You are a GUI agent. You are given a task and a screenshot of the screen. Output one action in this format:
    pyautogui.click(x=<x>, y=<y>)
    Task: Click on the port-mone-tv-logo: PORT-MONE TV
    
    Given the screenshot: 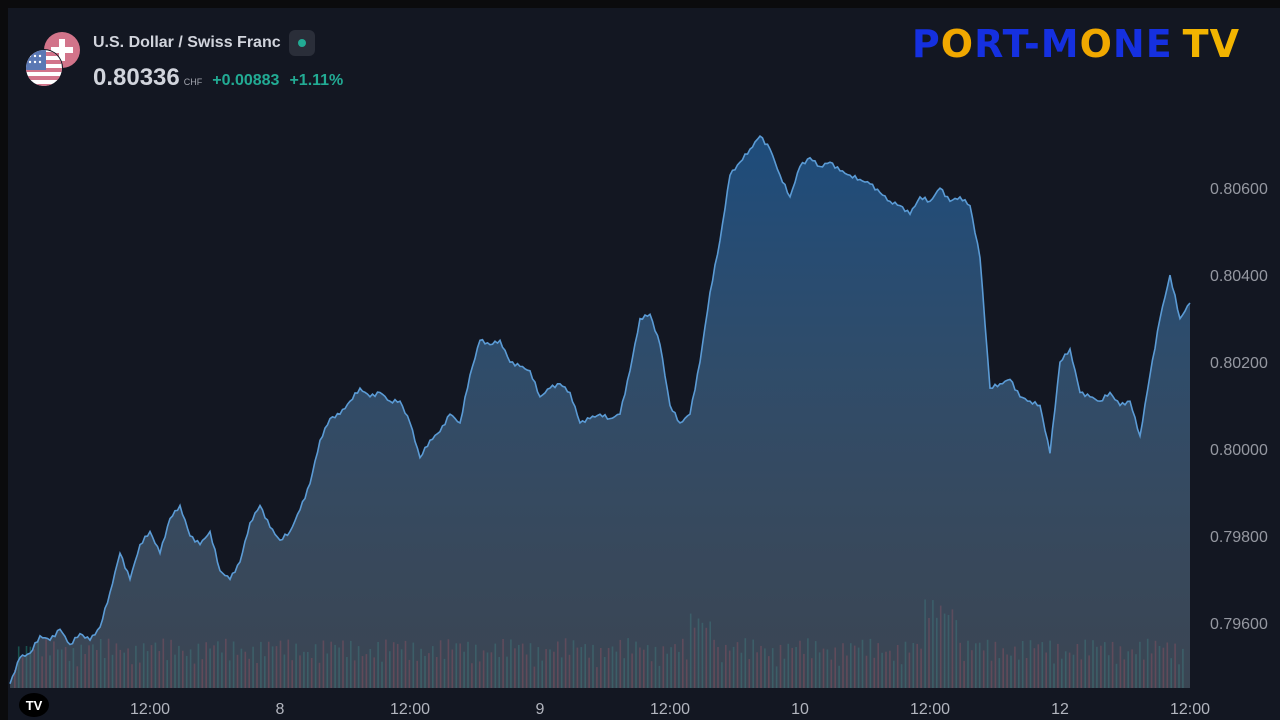 What is the action you would take?
    pyautogui.click(x=1075, y=44)
    